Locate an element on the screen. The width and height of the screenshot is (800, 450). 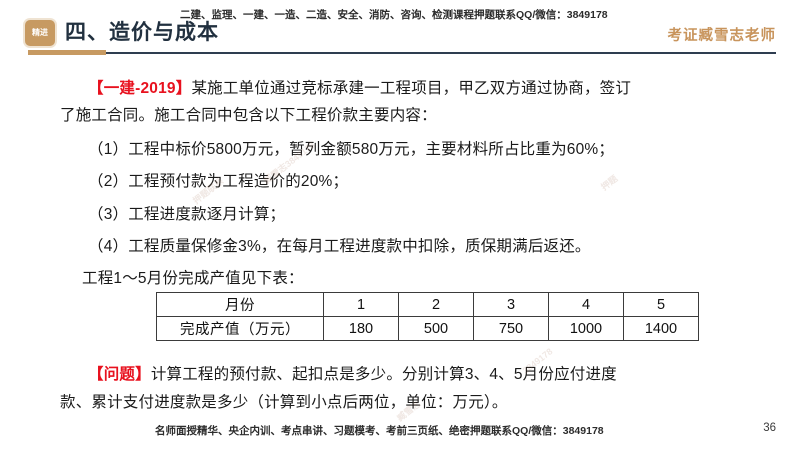
brand-logo-label: 精进 is located at coordinates (40, 32).